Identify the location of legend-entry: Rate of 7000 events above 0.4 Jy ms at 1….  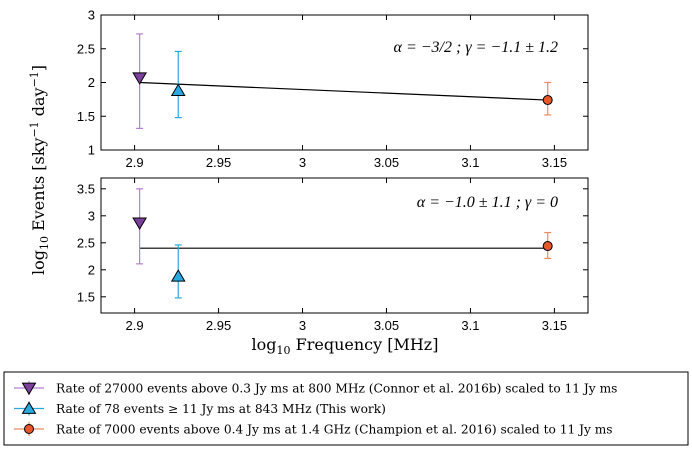
(313, 429).